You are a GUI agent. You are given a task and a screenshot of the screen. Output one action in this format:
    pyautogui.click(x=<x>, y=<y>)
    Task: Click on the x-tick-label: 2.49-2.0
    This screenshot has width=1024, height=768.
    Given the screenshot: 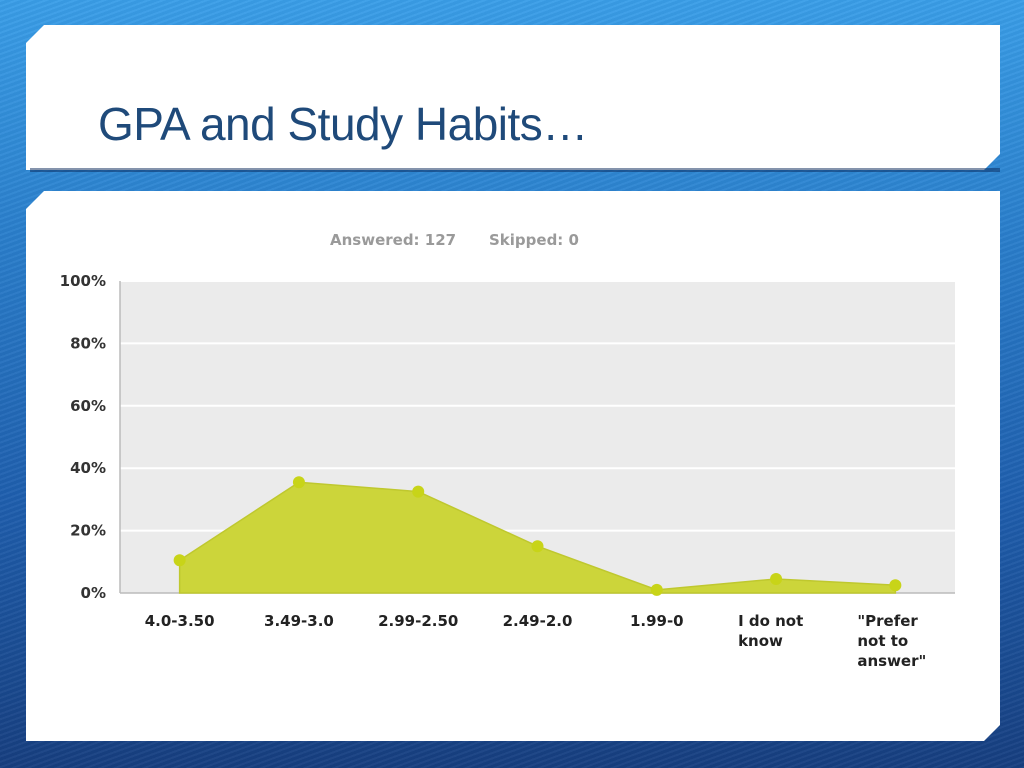 What is the action you would take?
    pyautogui.click(x=538, y=621)
    